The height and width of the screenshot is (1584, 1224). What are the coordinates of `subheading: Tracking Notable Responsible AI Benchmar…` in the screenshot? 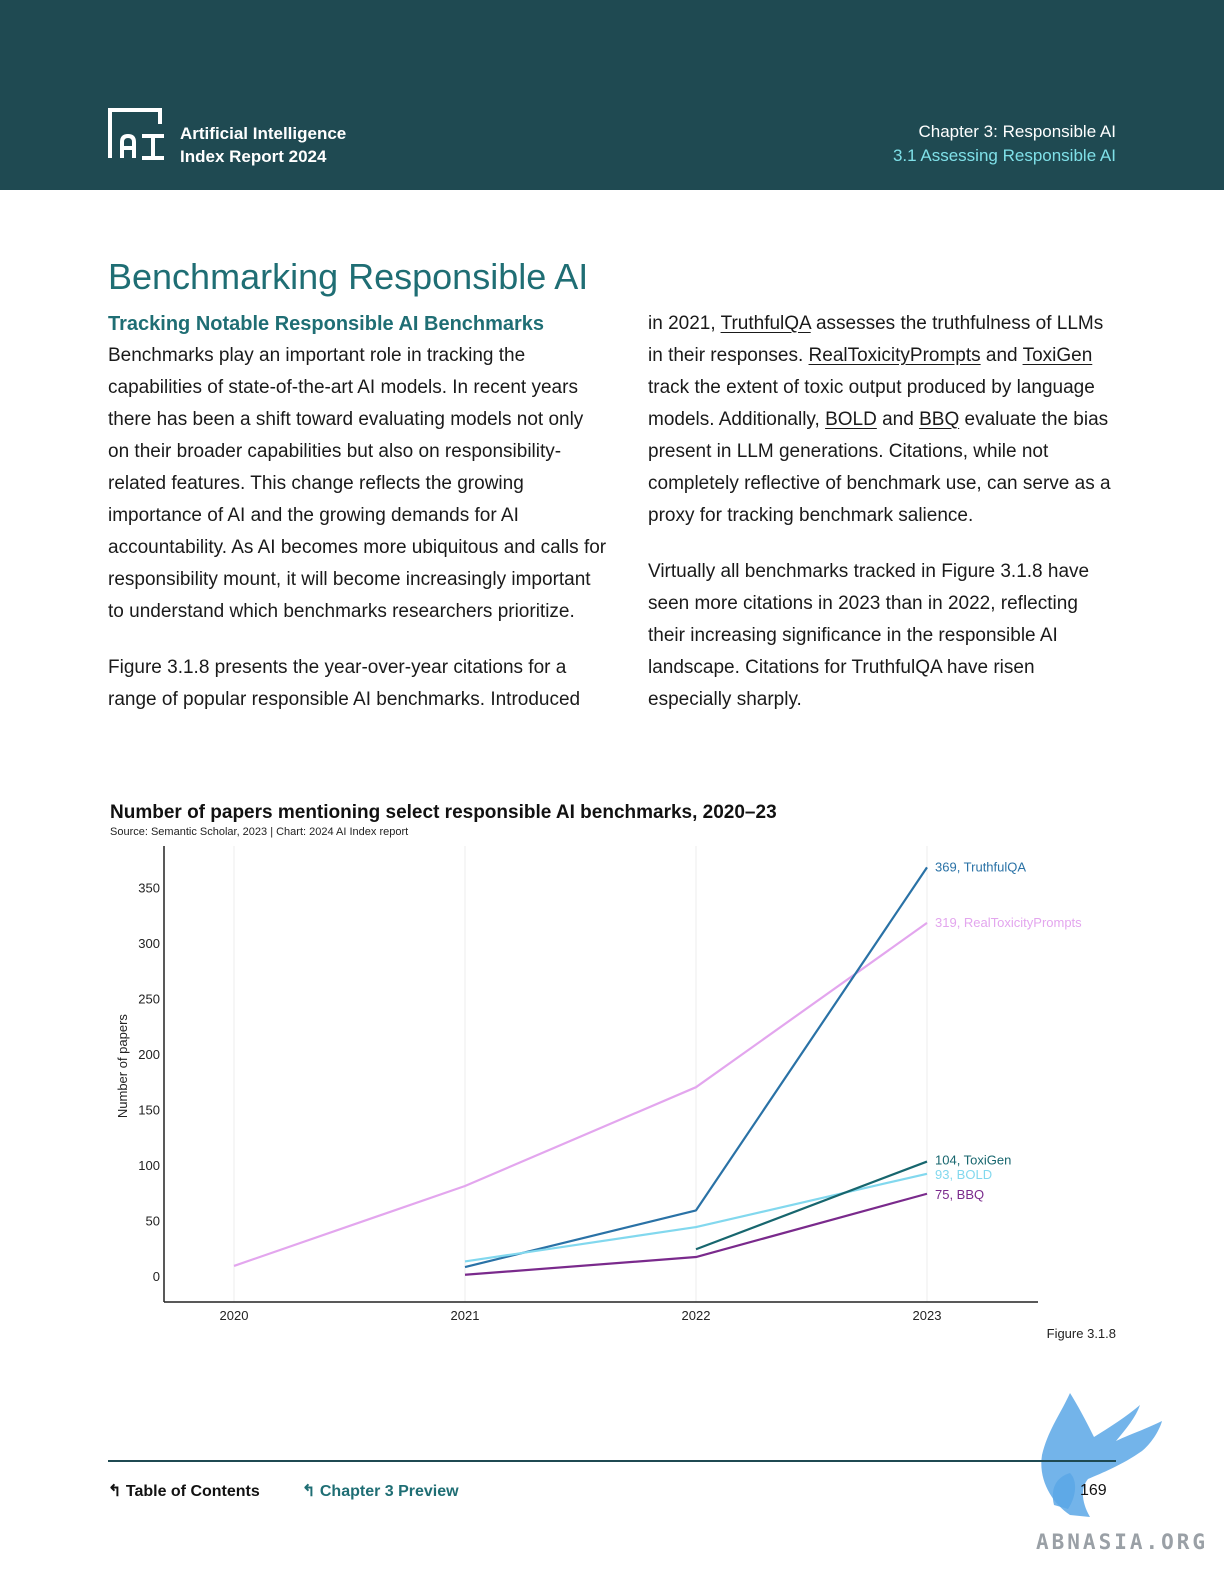 It's located at (326, 324).